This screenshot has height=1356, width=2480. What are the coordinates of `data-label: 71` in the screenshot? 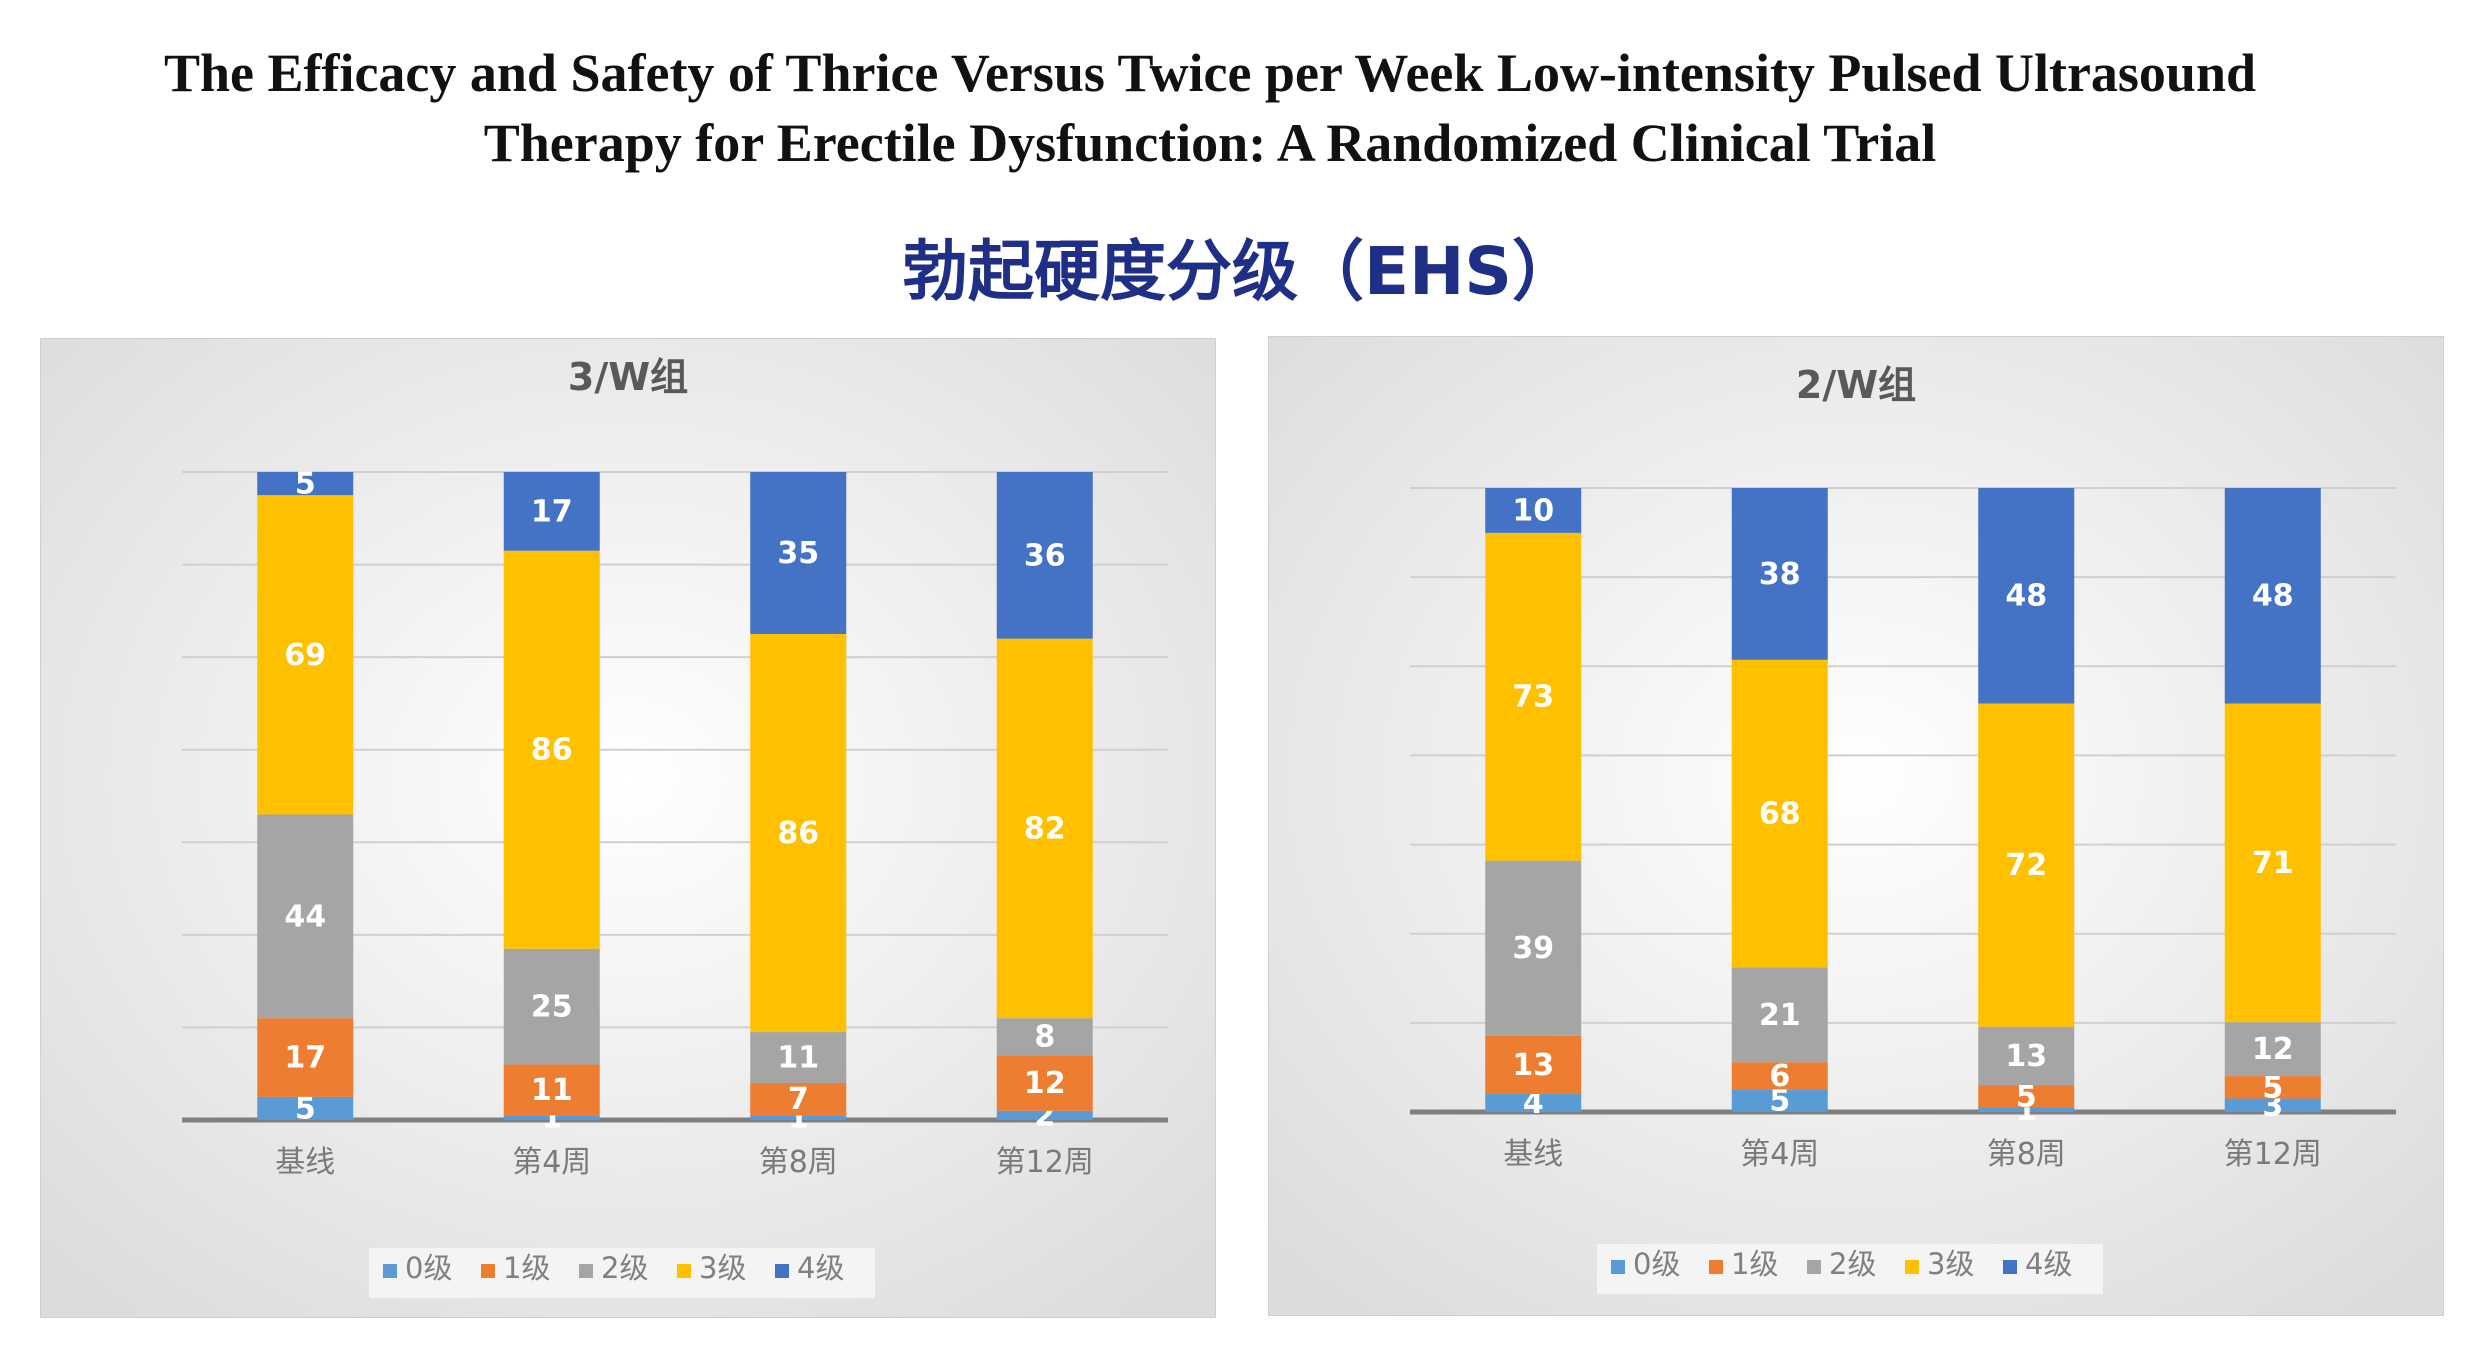 It's located at (2273, 863).